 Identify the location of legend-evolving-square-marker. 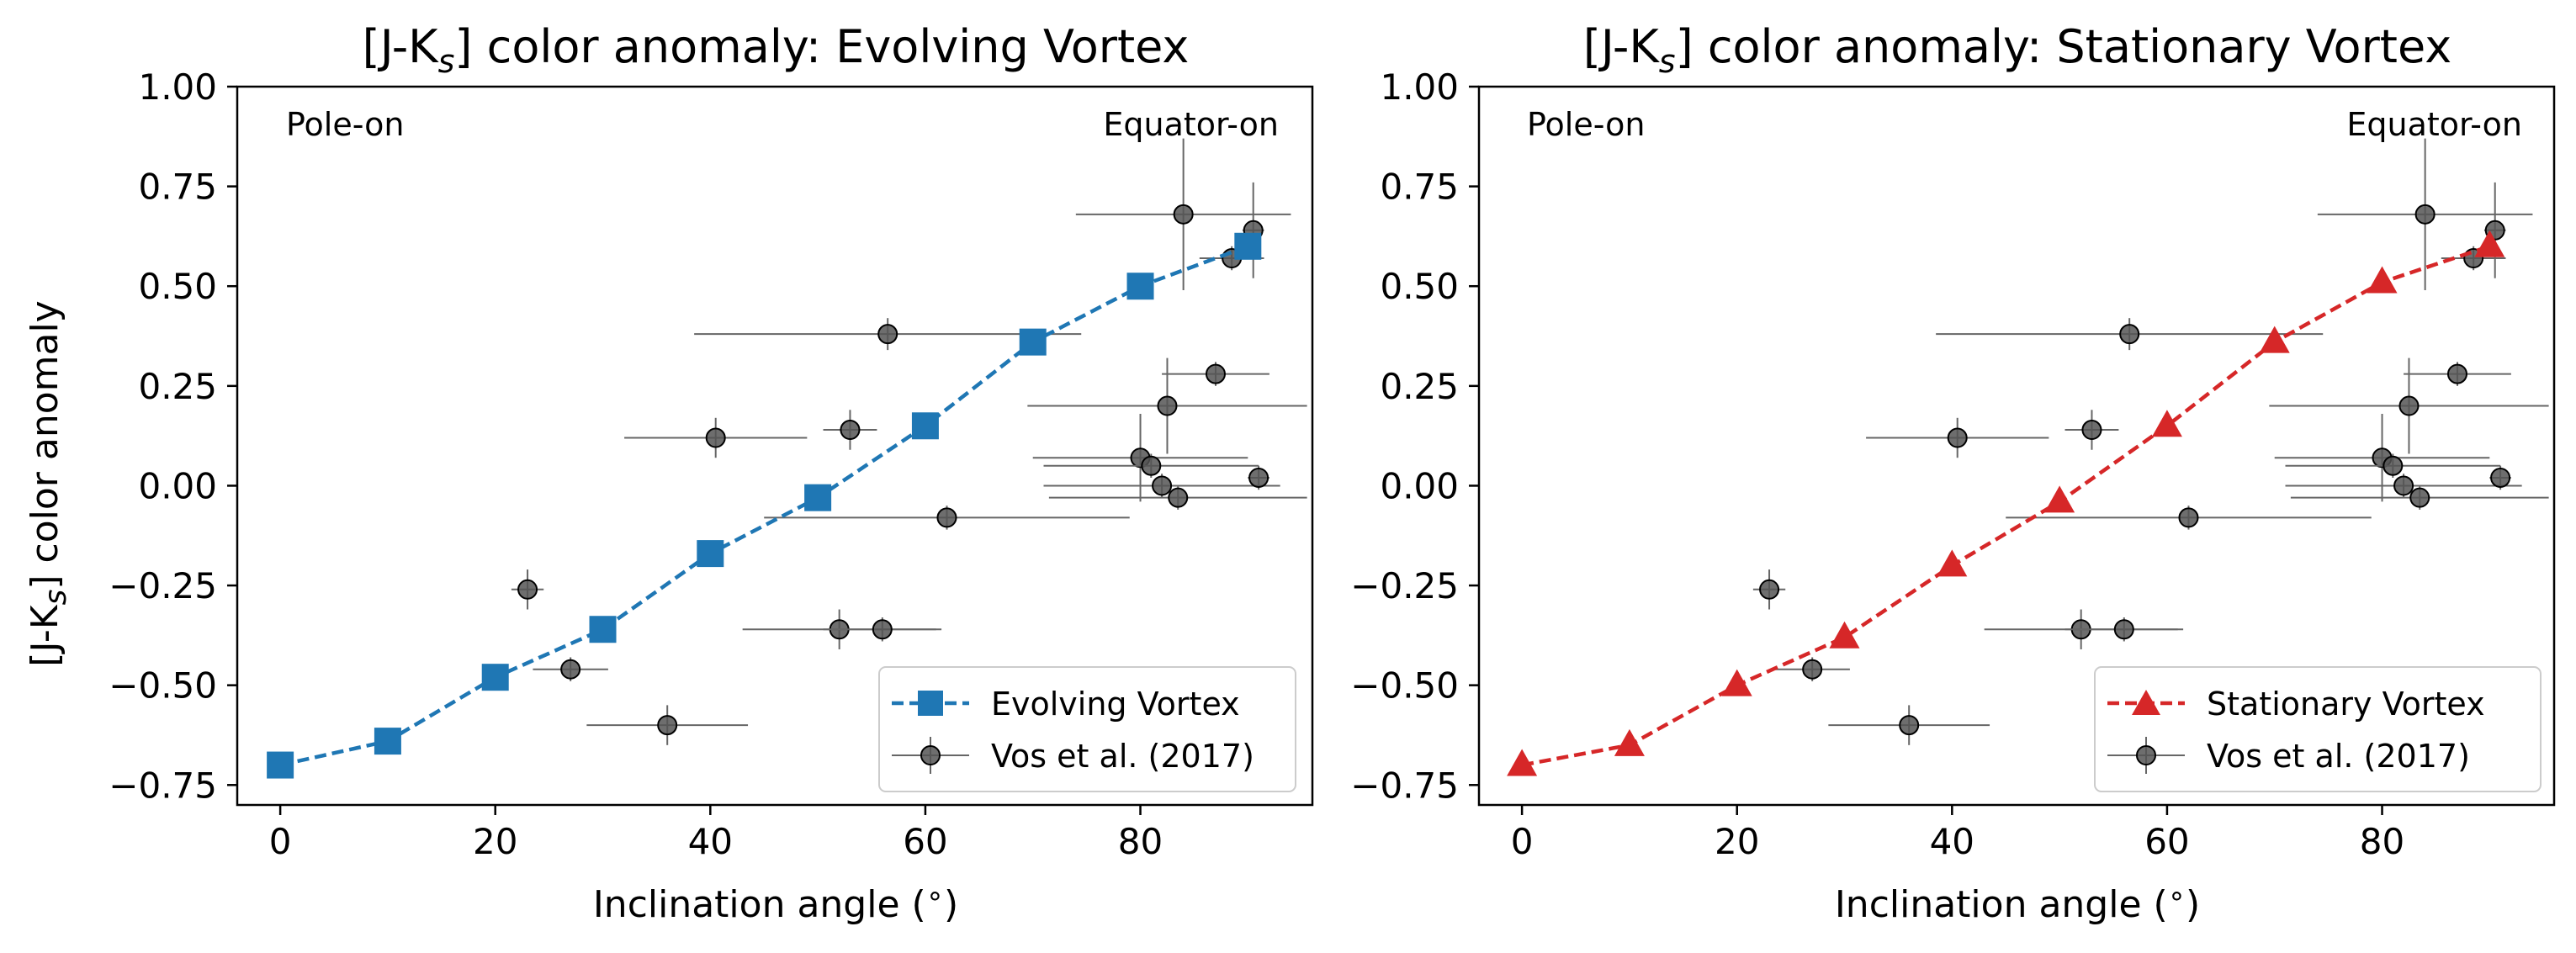
(930, 703).